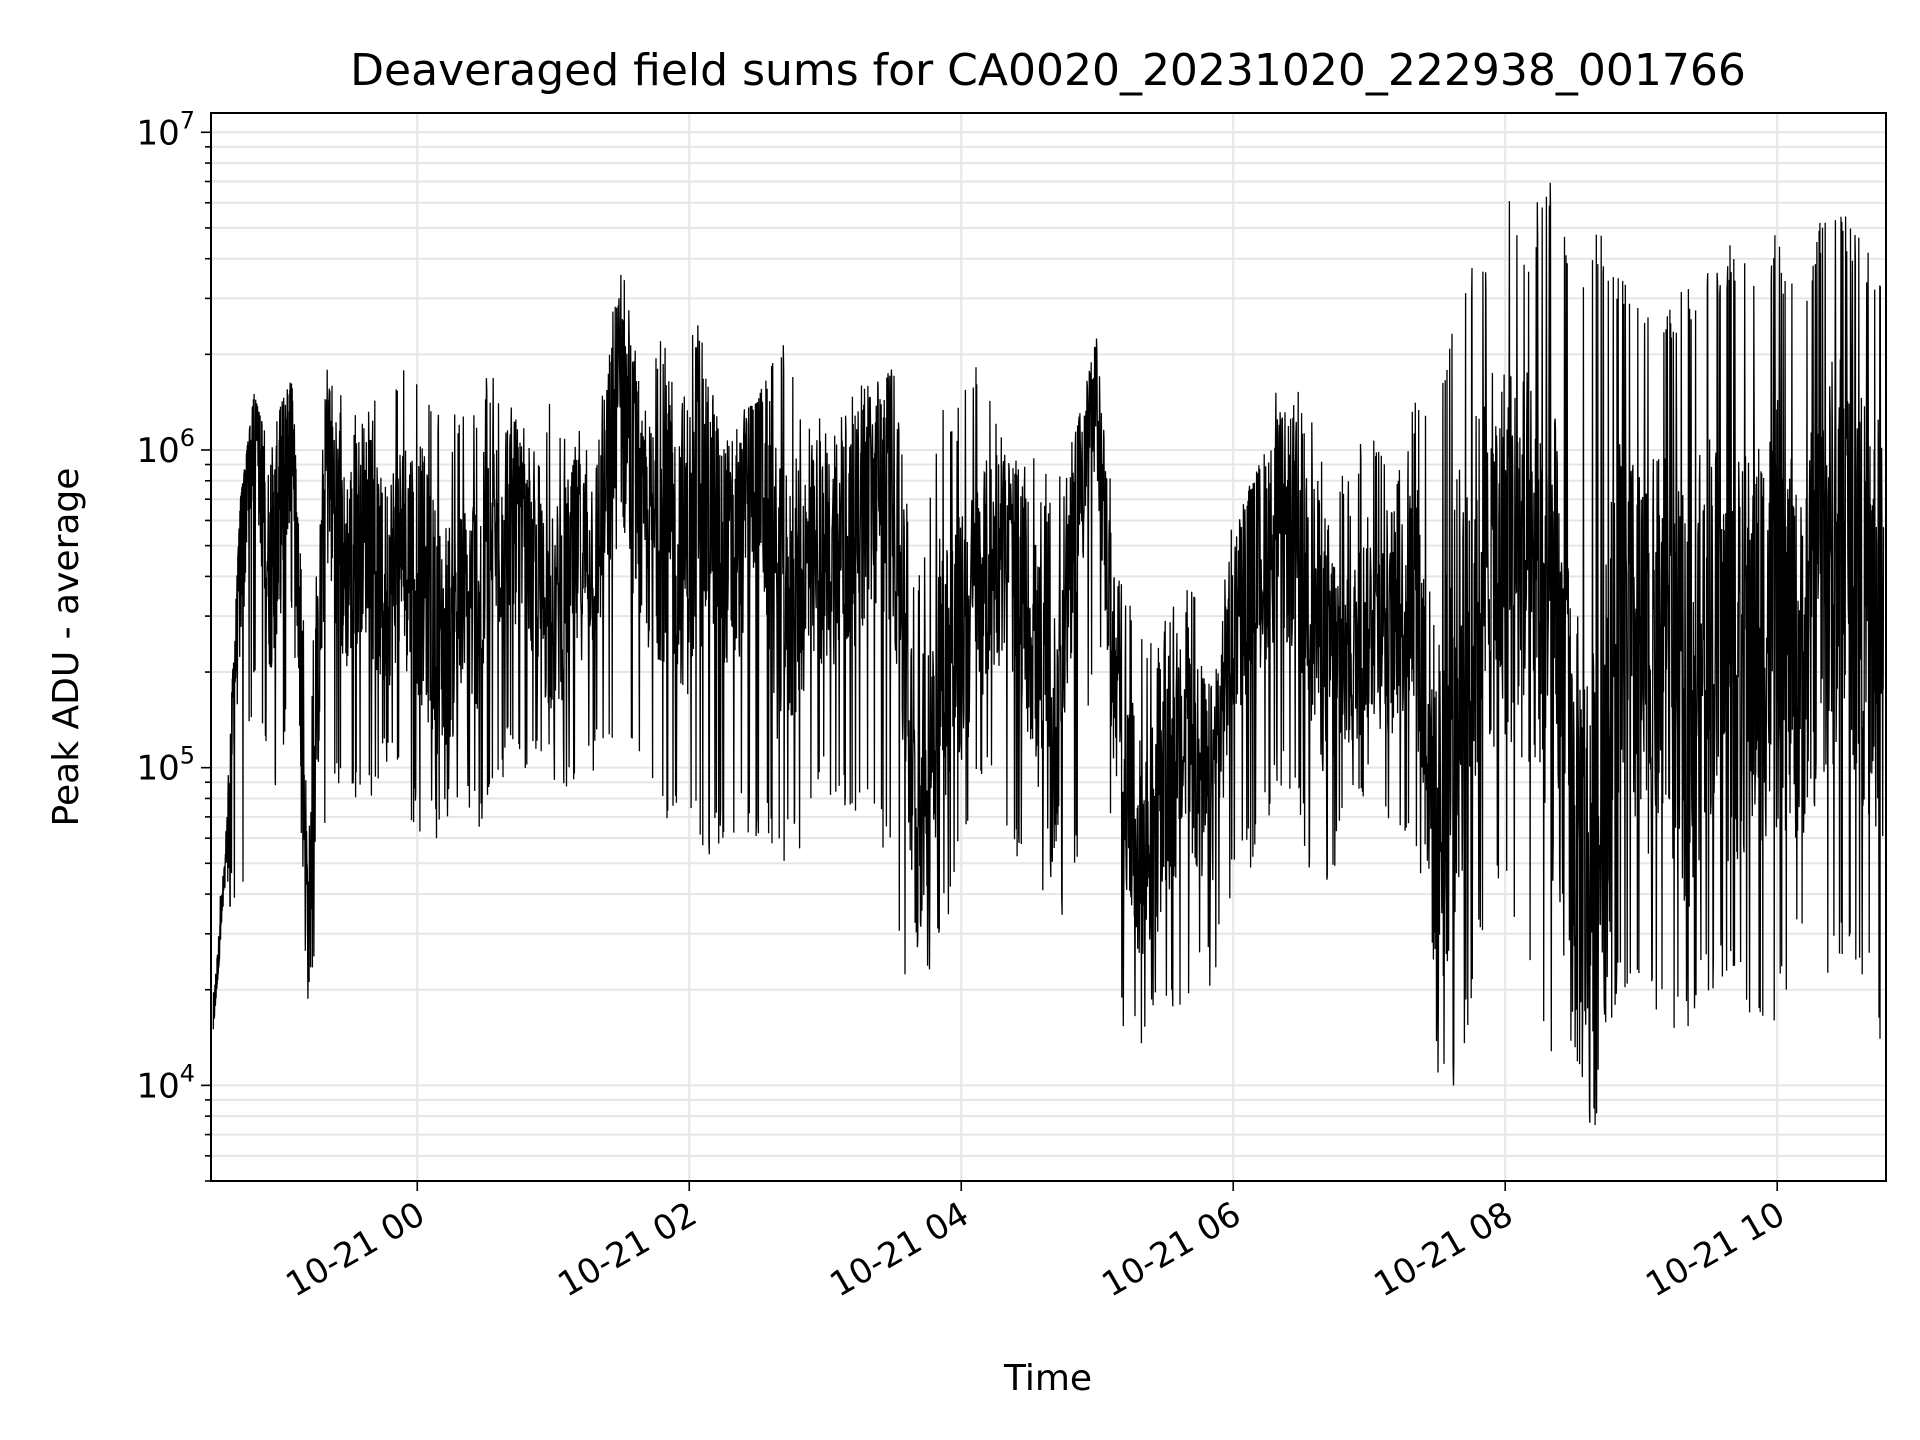  Describe the element at coordinates (165, 129) in the screenshot. I see `y-tick-label: 10⁷` at that location.